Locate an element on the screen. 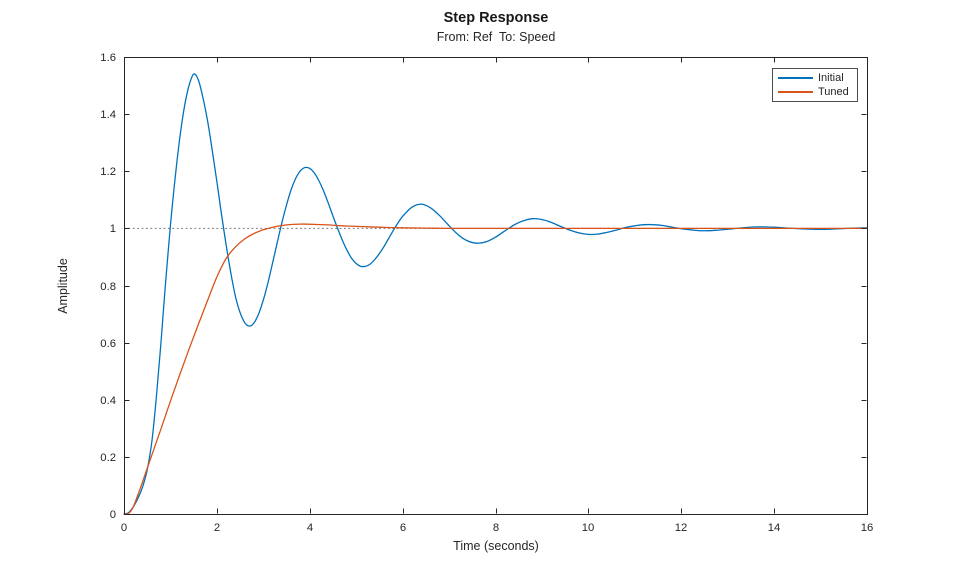  legend-line-sample-tuned is located at coordinates (795, 92).